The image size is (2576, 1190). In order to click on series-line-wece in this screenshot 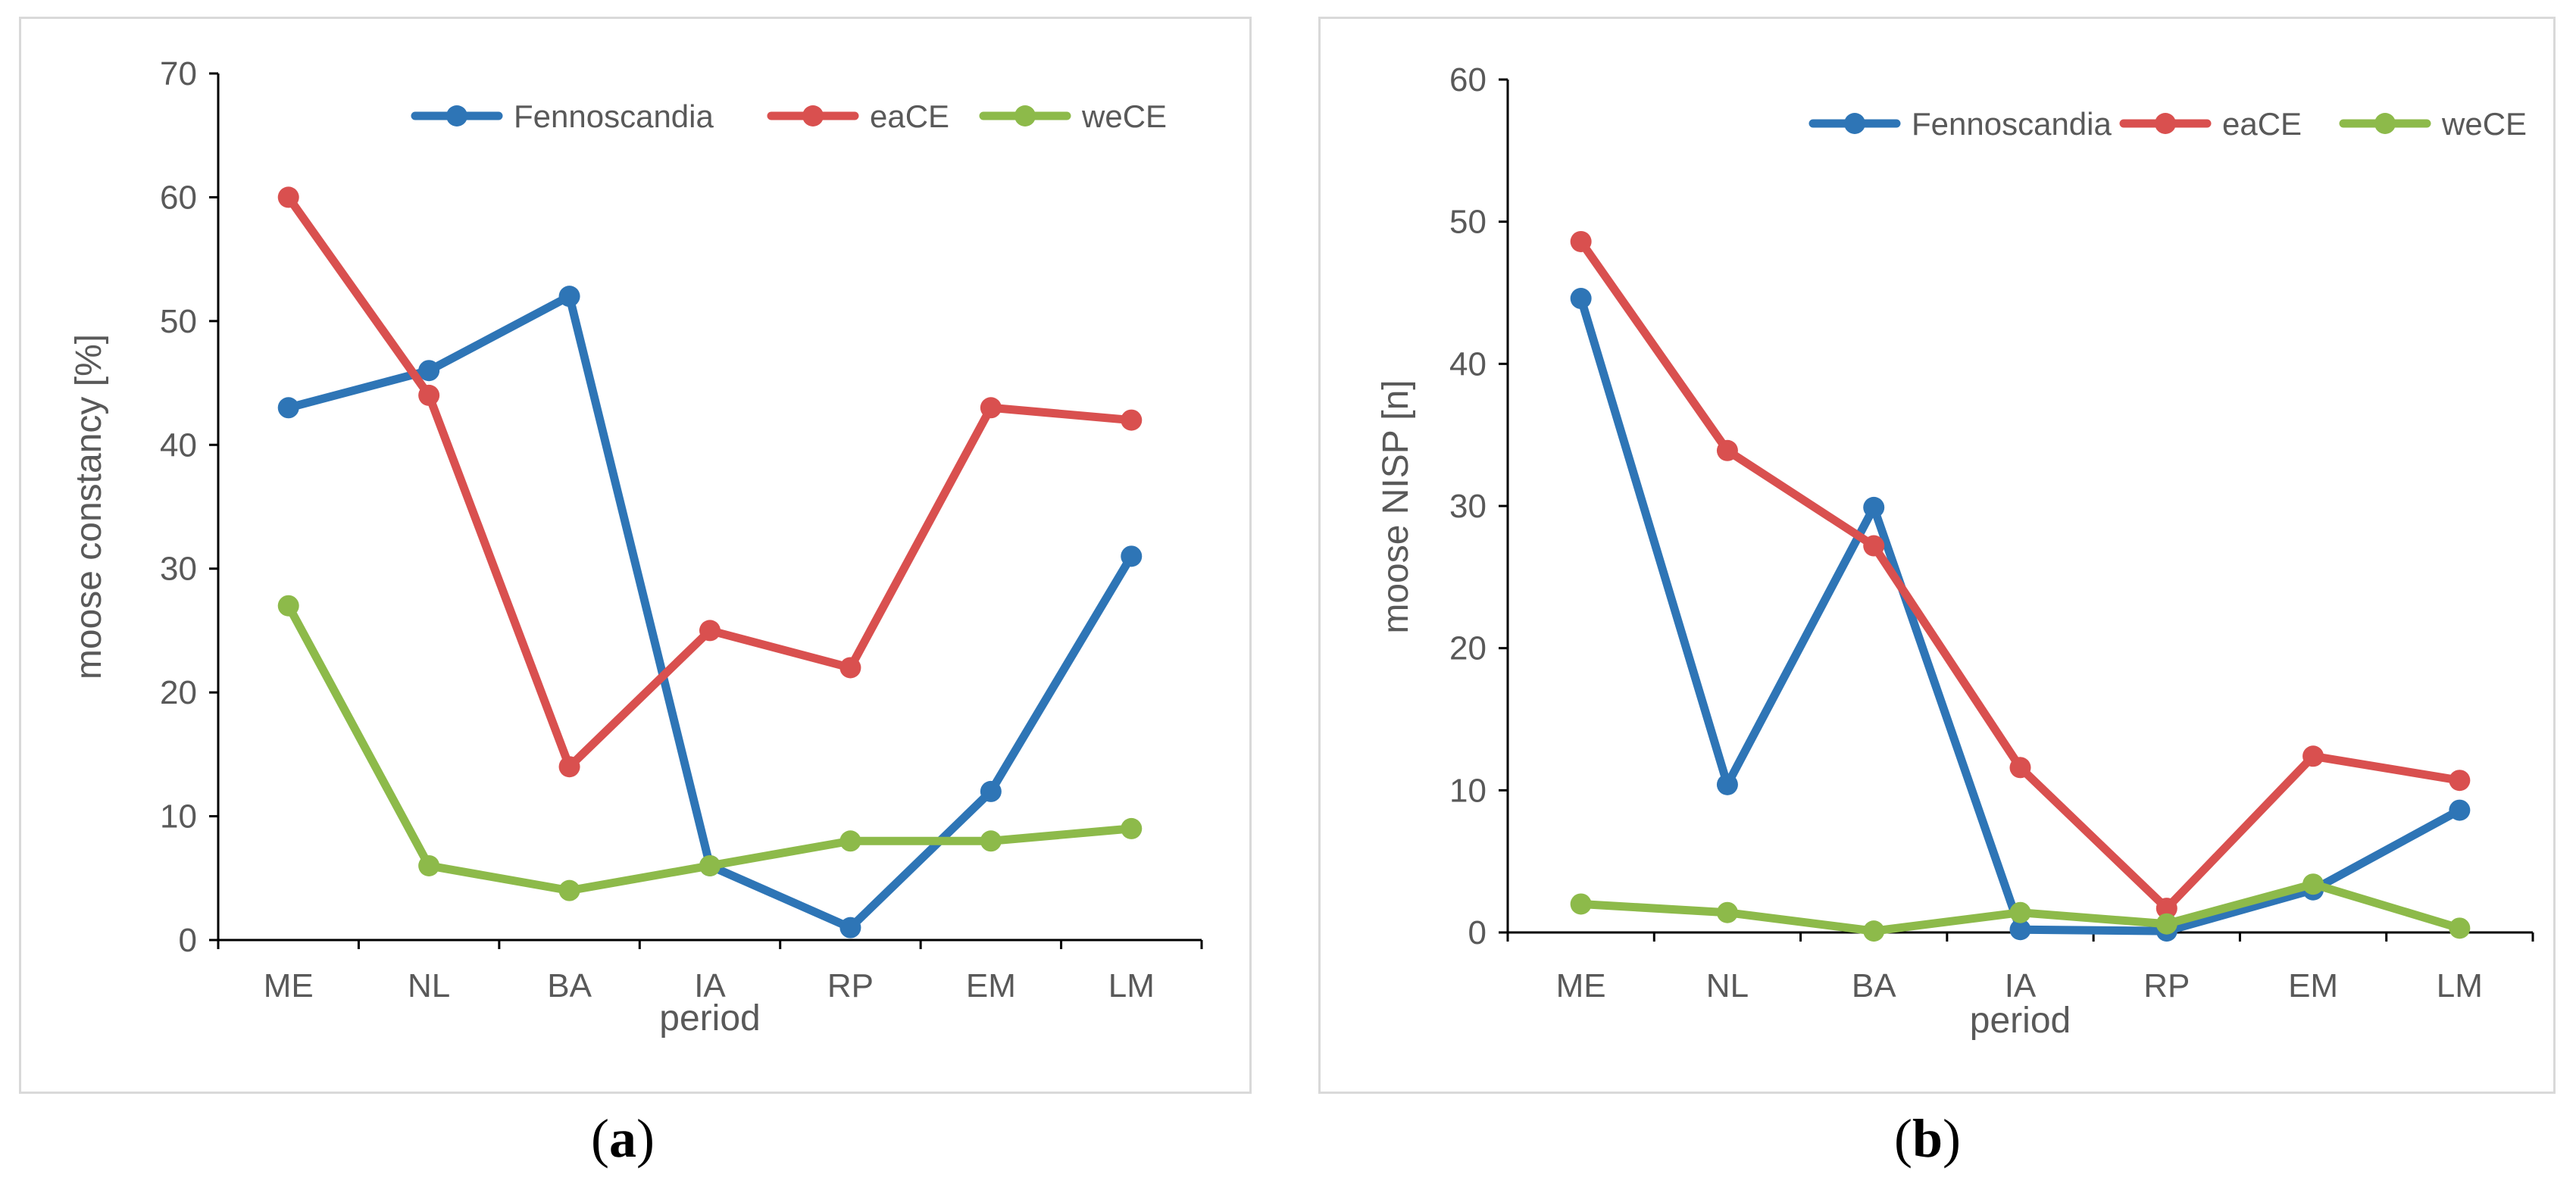, I will do `click(710, 748)`.